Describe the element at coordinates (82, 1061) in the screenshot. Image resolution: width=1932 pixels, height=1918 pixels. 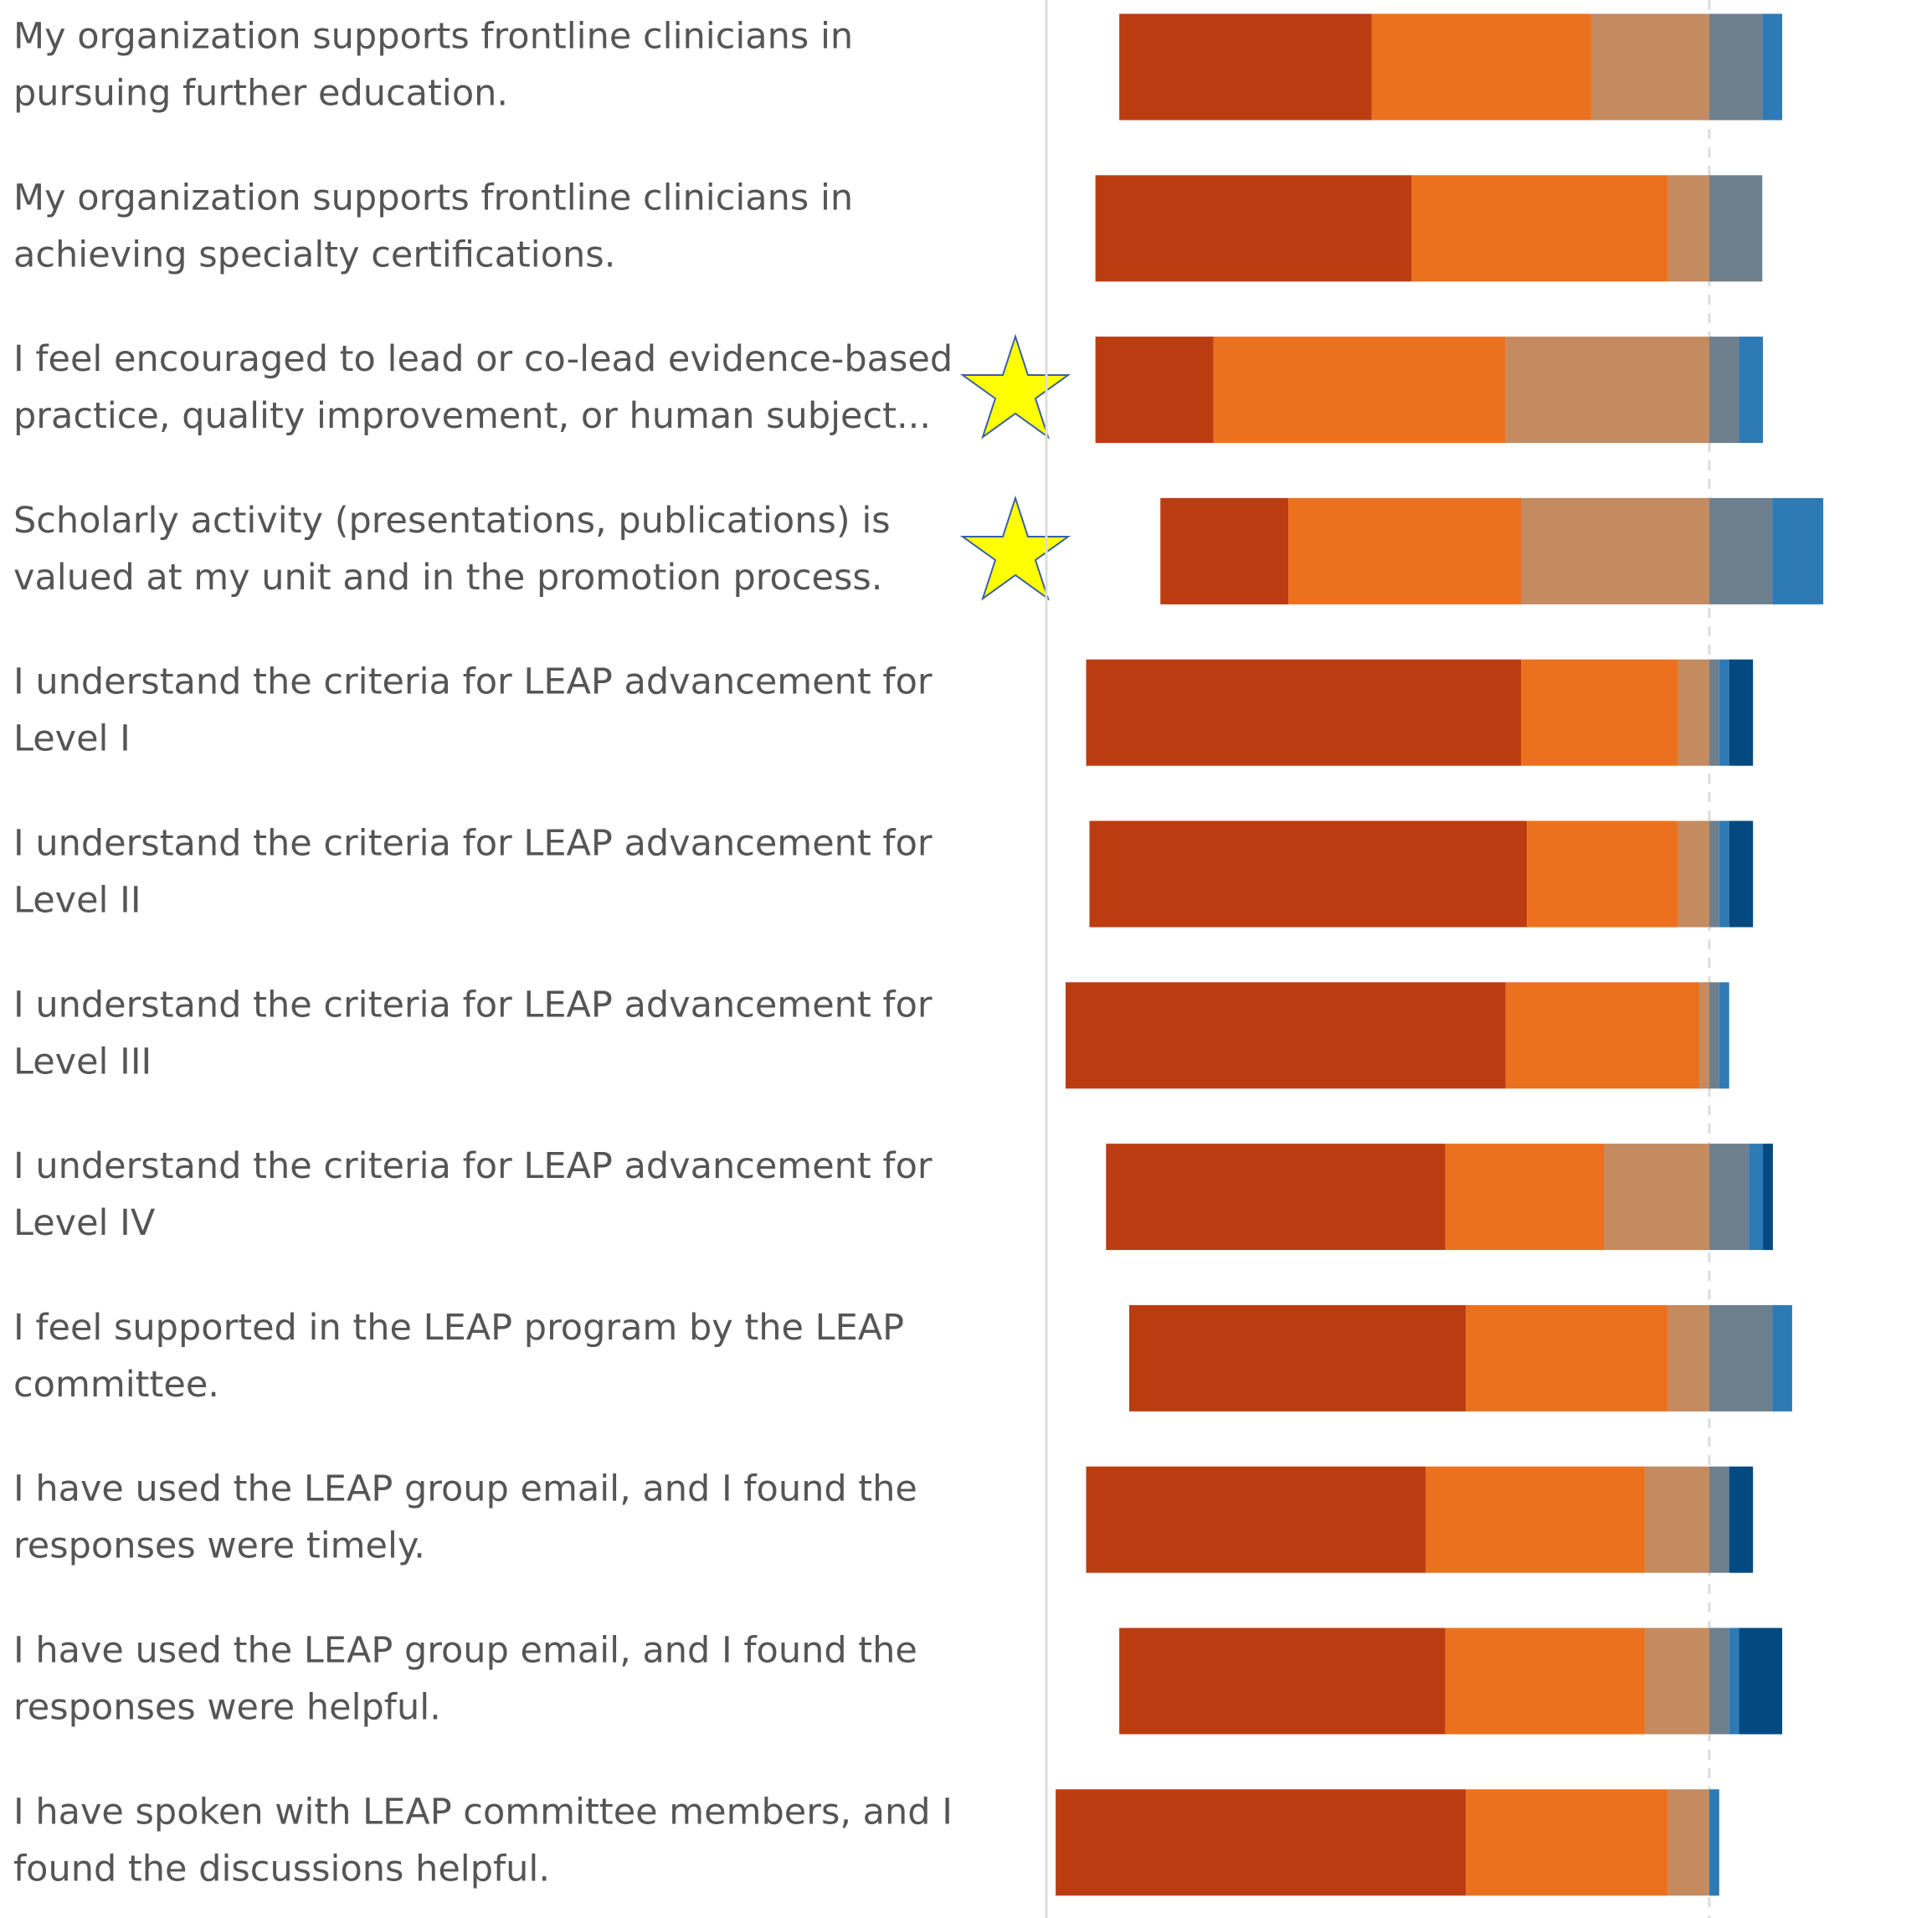
I see `category-label: Level III` at that location.